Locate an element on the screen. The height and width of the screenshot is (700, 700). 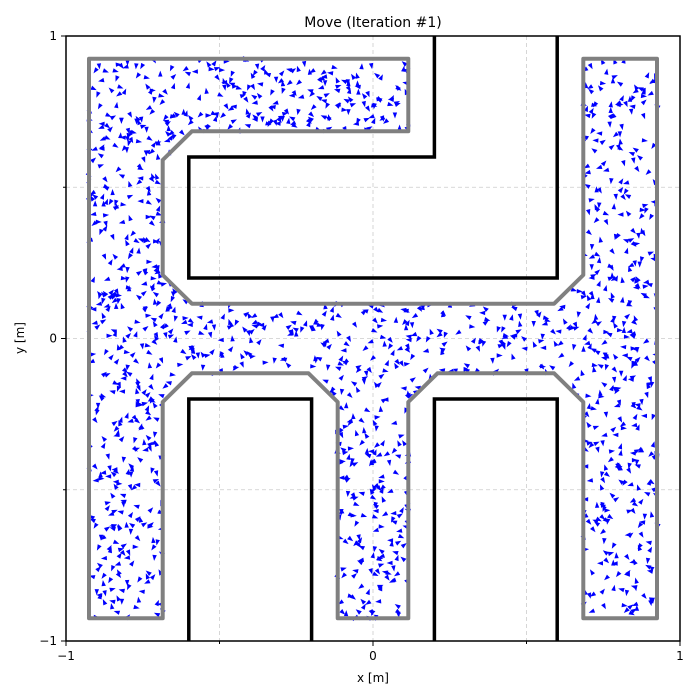
y-axis-label: y [m] is located at coordinates (20, 338).